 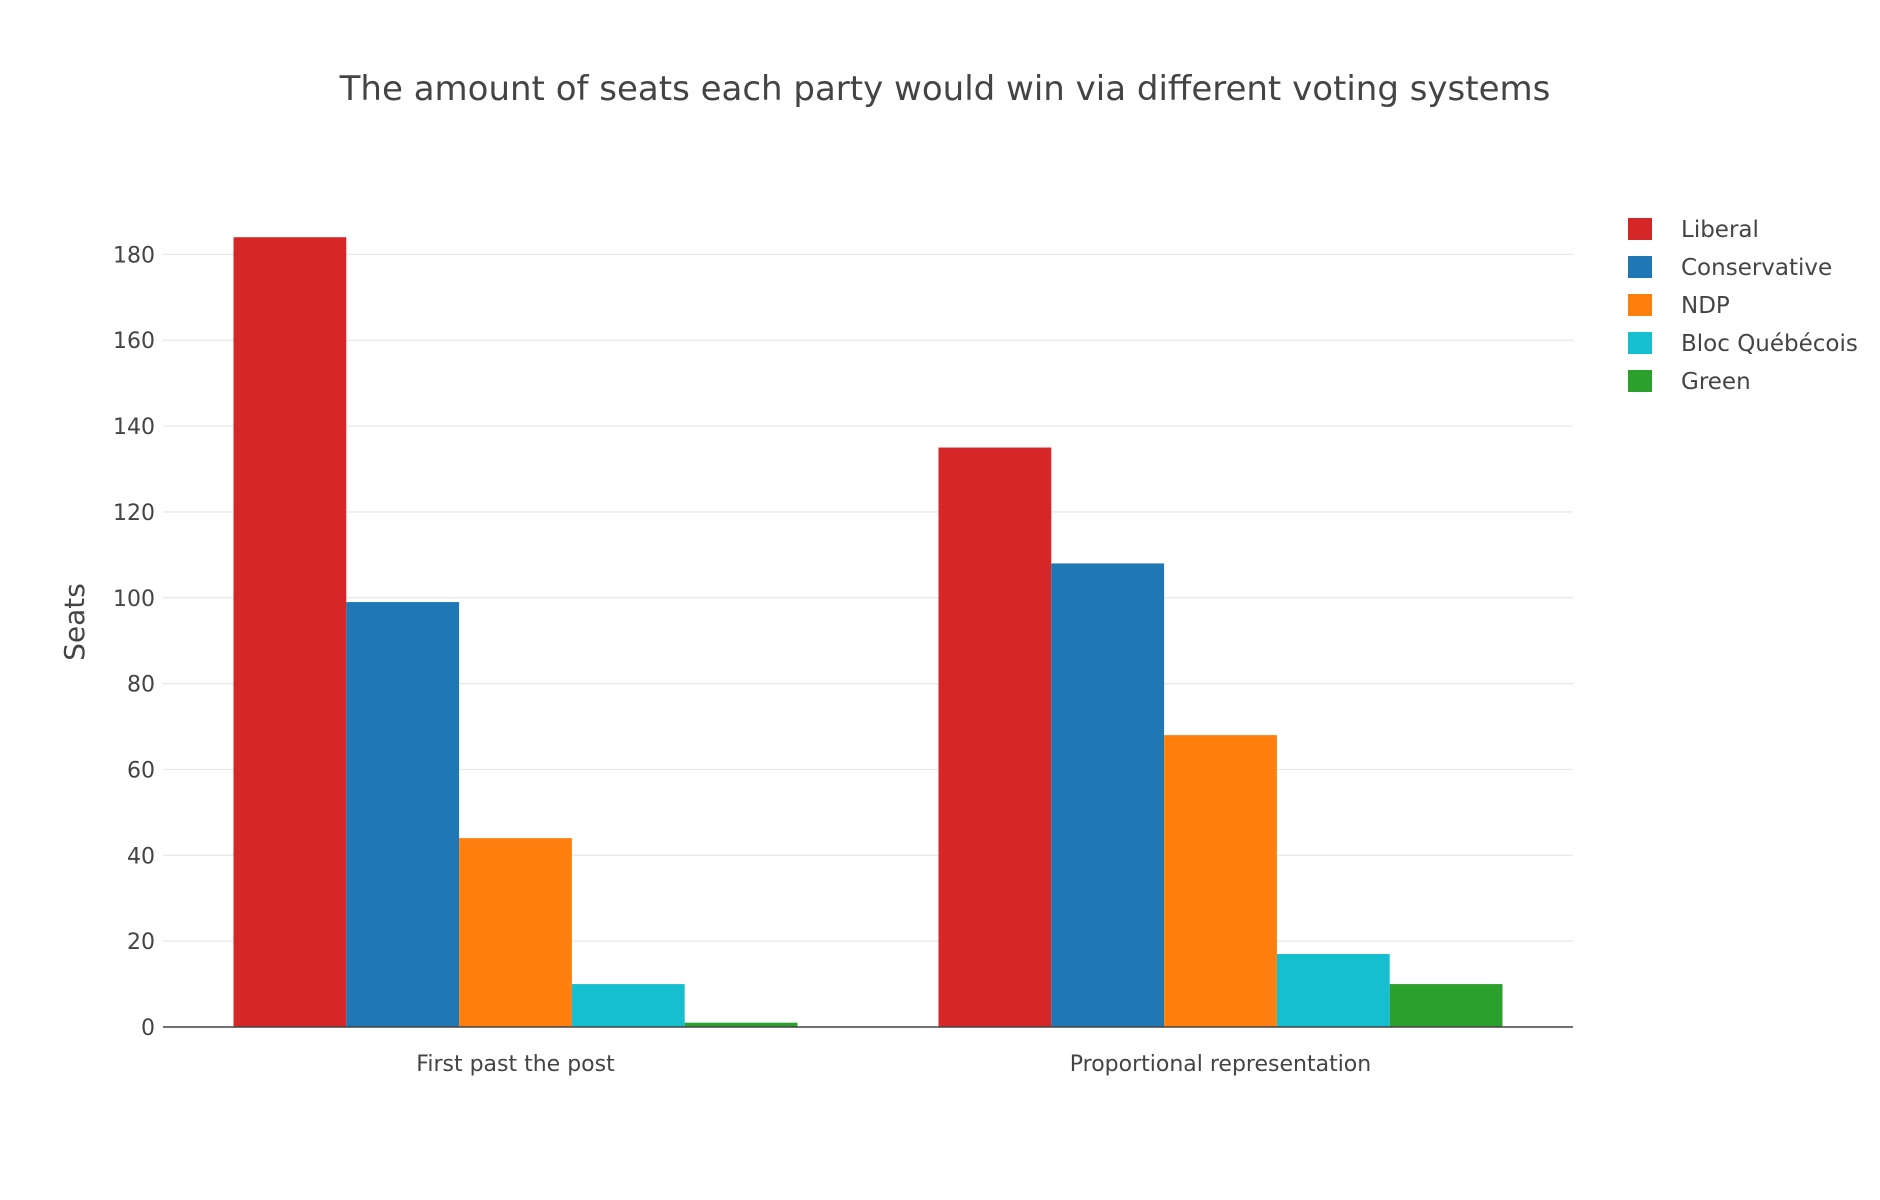 I want to click on y-axis-label: Seats, so click(x=74, y=622).